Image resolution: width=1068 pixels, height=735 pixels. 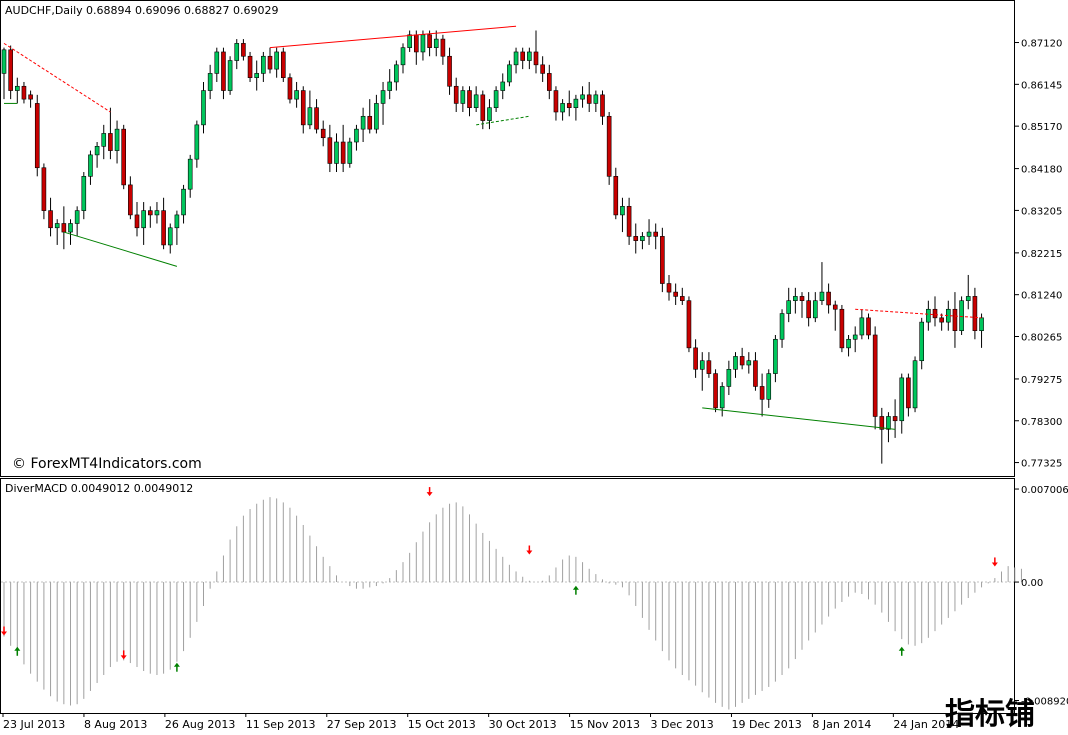 I want to click on price-tick-label: 0.79275, so click(x=1041, y=380).